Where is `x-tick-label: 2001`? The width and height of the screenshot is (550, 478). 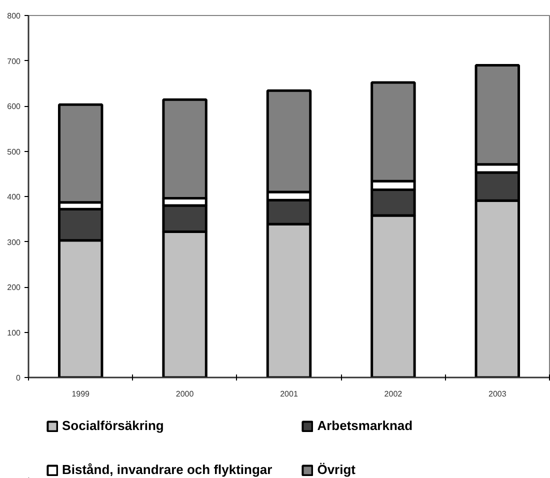 x-tick-label: 2001 is located at coordinates (289, 394).